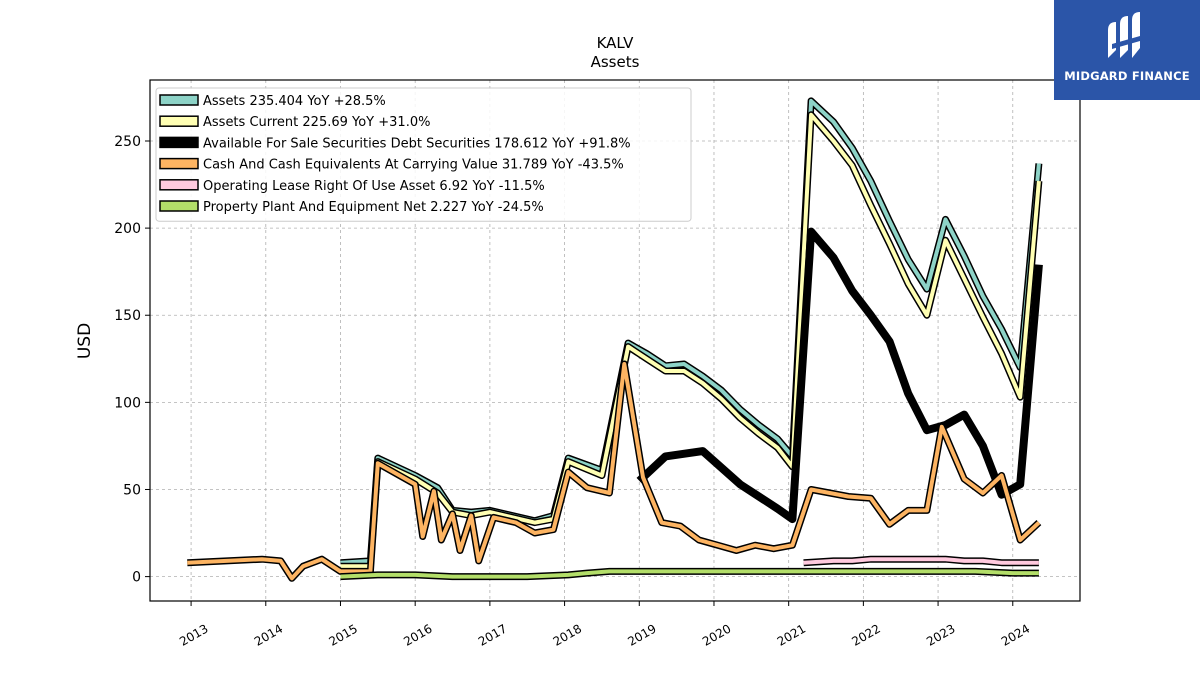 This screenshot has height=675, width=1200. What do you see at coordinates (1124, 35) in the screenshot?
I see `midgard-logo-icon` at bounding box center [1124, 35].